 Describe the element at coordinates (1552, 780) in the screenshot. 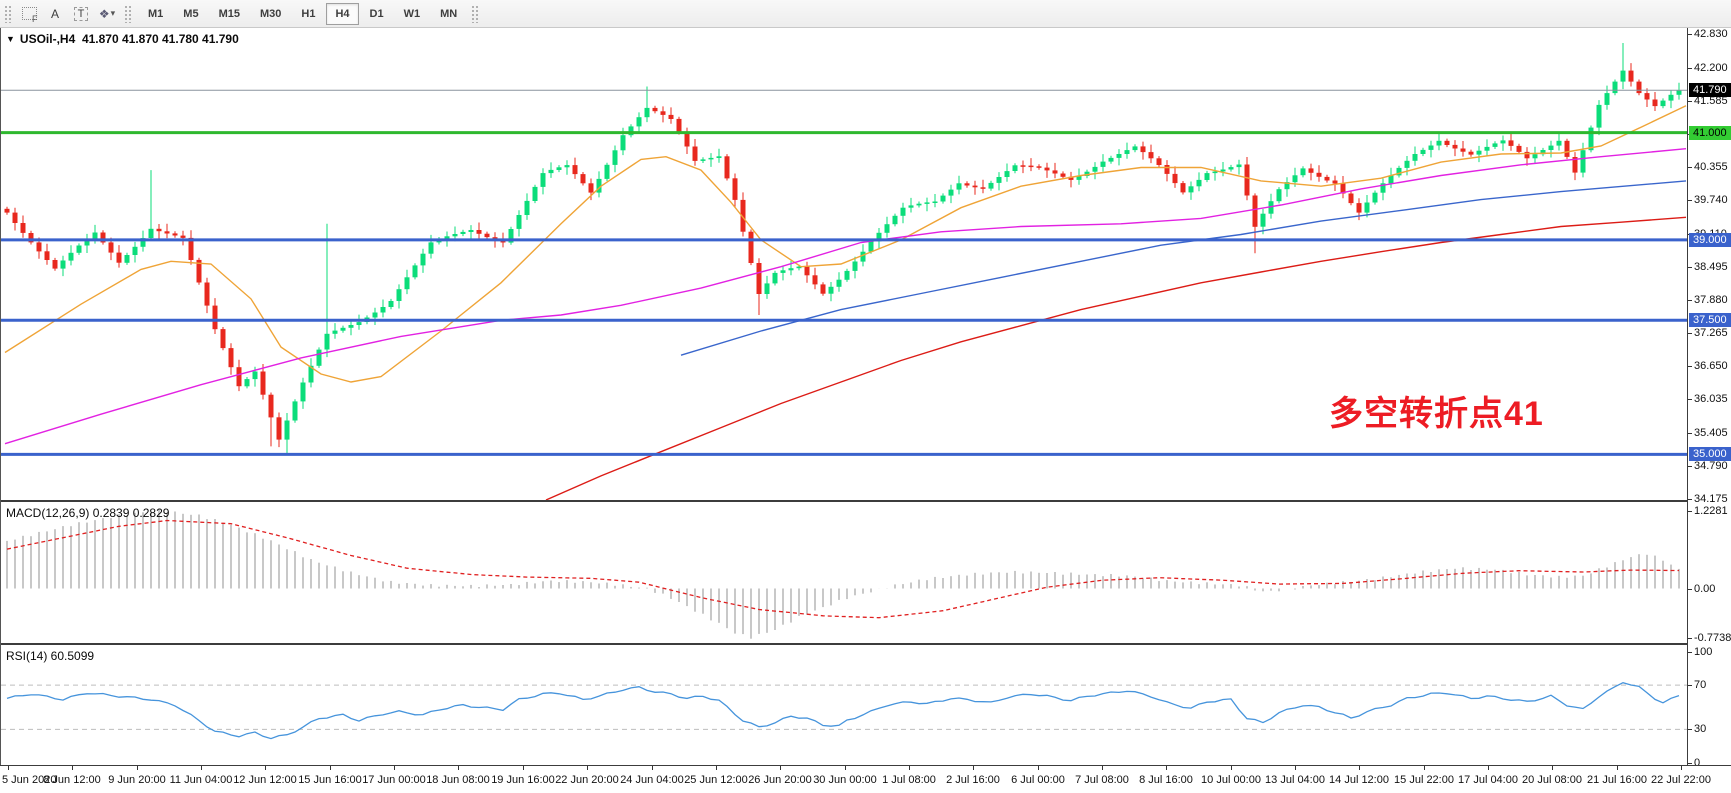

I see `time-label: 20 Jul 08:00` at that location.